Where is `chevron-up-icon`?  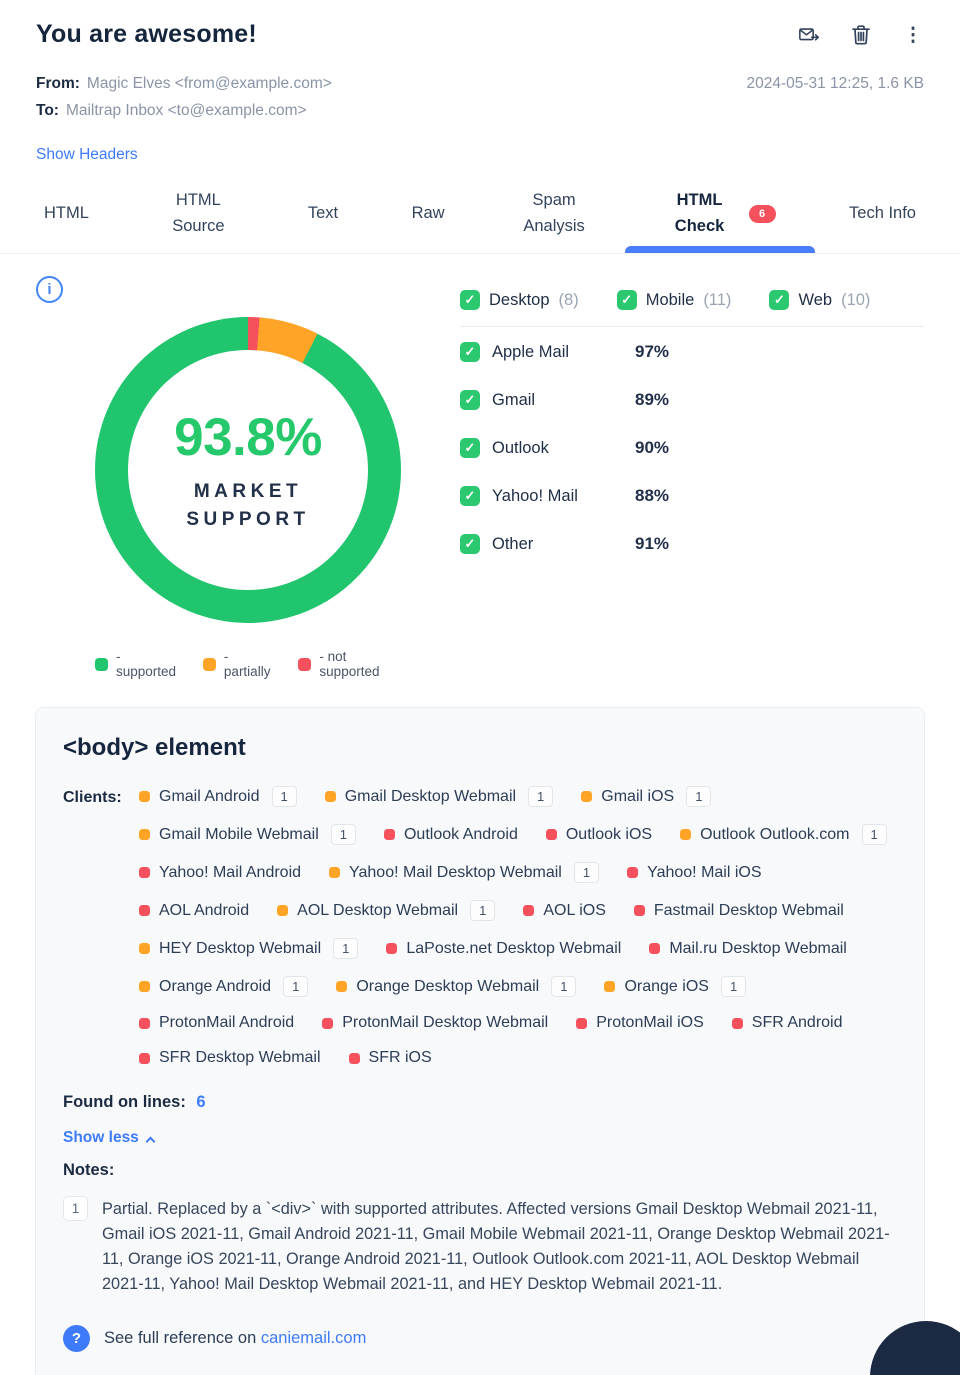
chevron-up-icon is located at coordinates (150, 1141).